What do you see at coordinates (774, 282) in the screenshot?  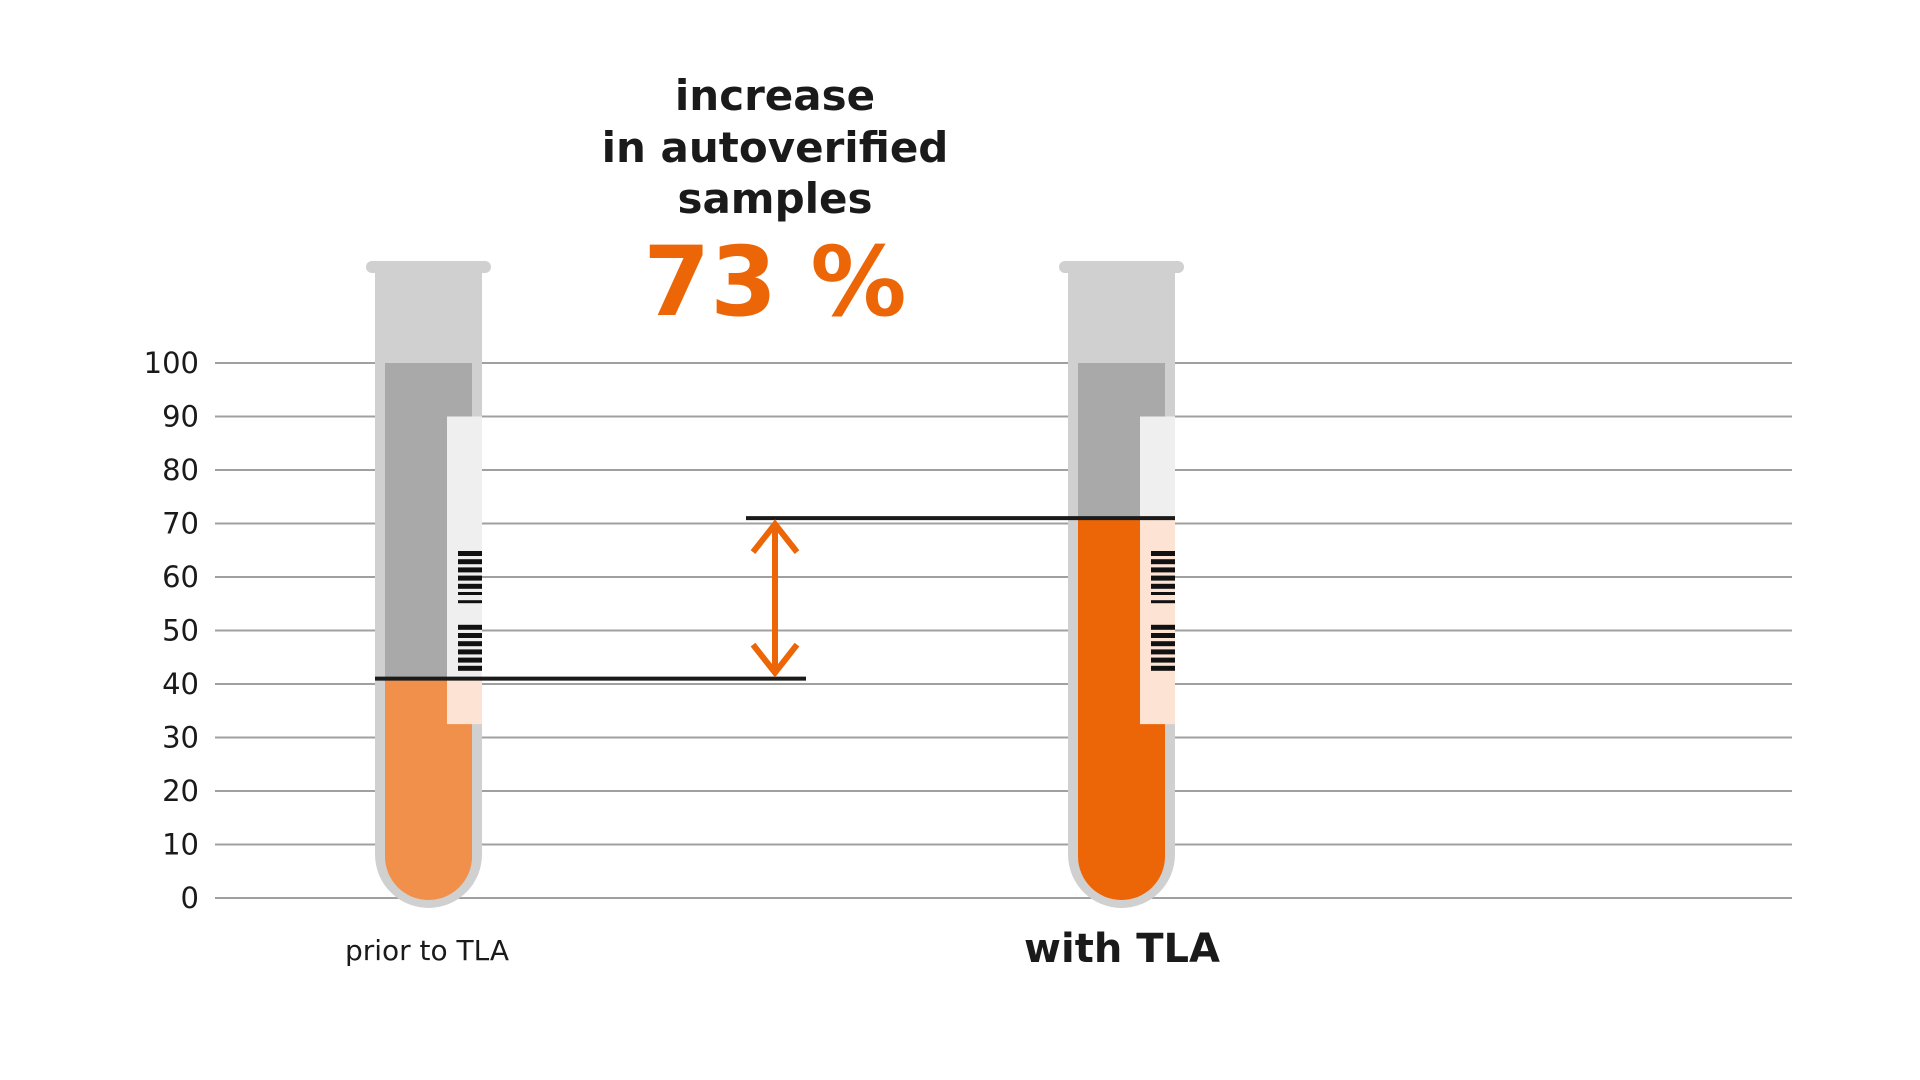 I see `headline-value: 73 %` at bounding box center [774, 282].